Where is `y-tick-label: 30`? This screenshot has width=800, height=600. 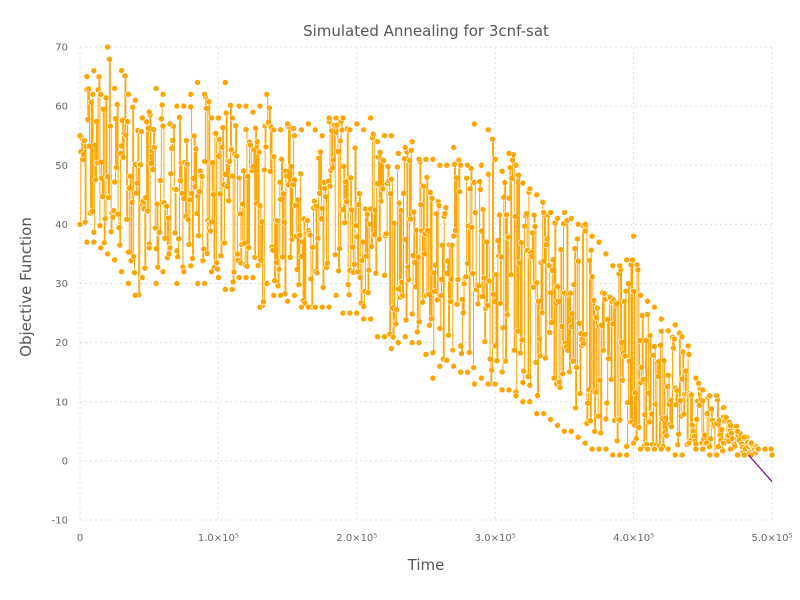 y-tick-label: 30 is located at coordinates (61, 284).